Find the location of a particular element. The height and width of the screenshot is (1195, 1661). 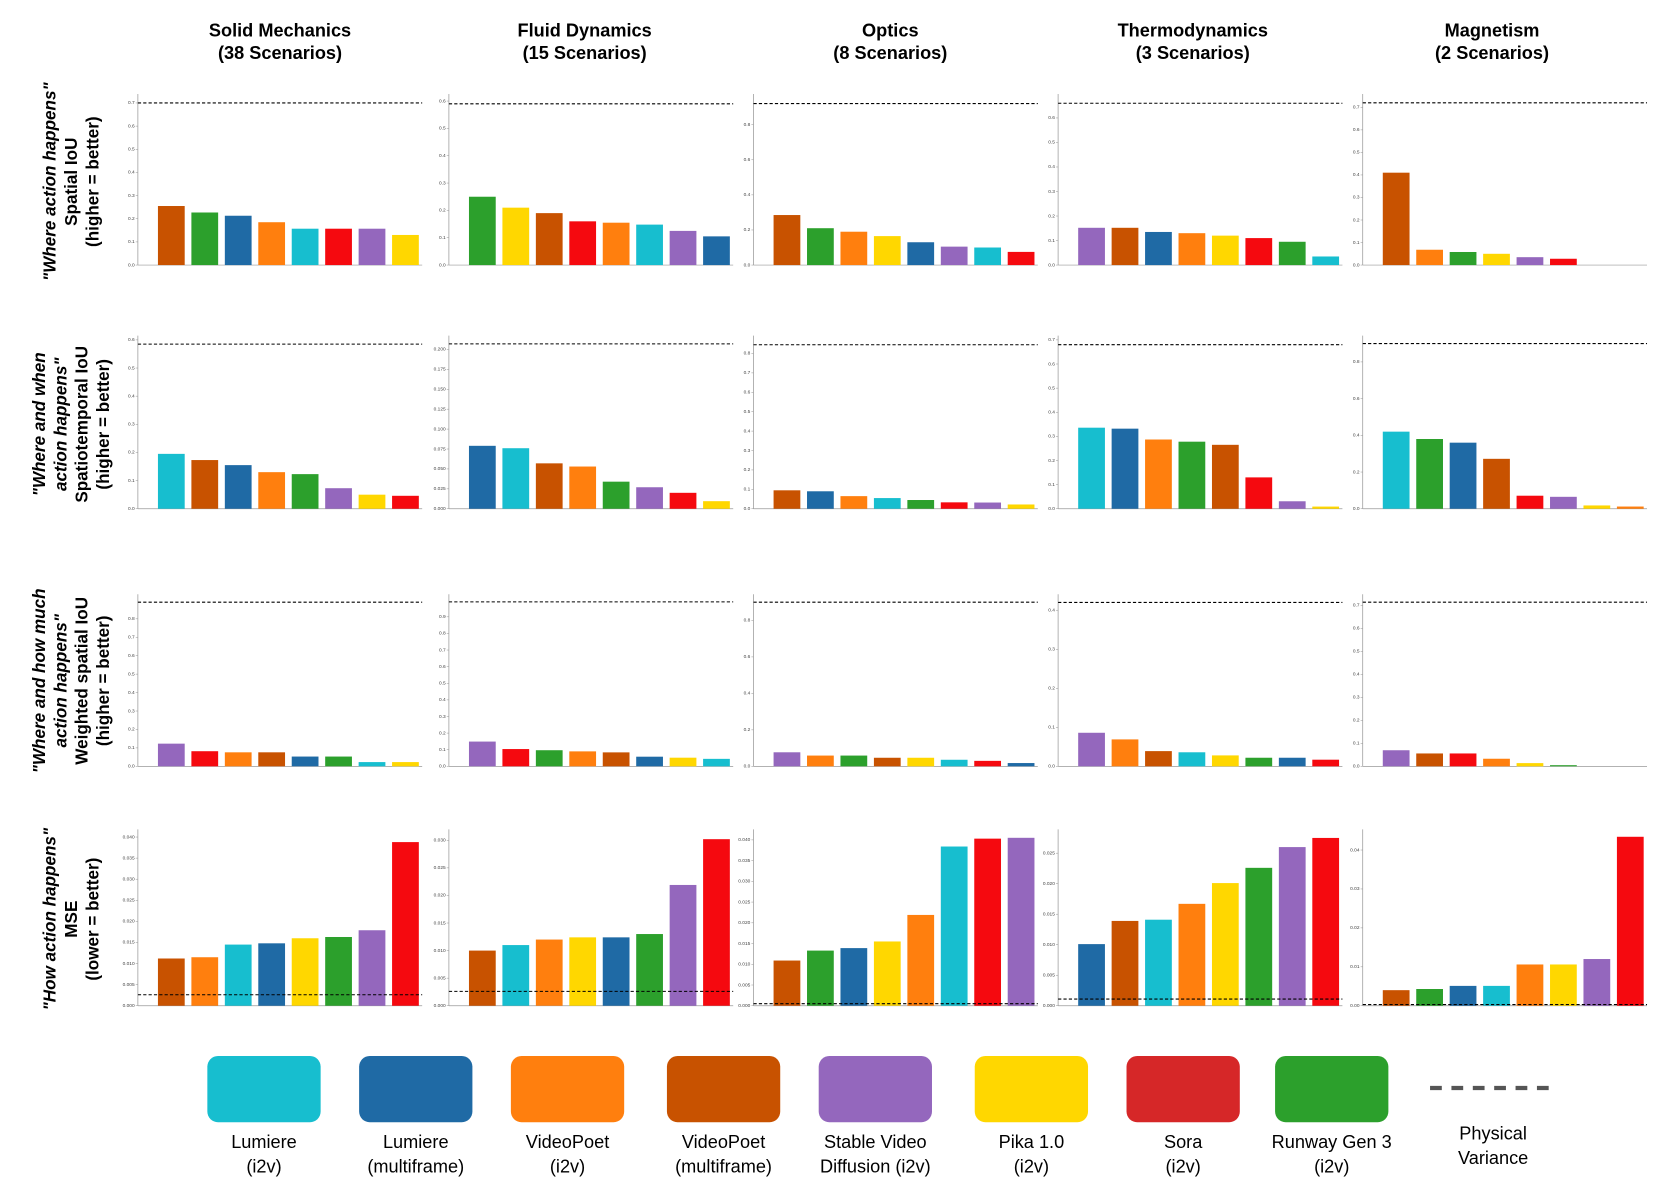

y-tick-label: 0.9 is located at coordinates (442, 617).